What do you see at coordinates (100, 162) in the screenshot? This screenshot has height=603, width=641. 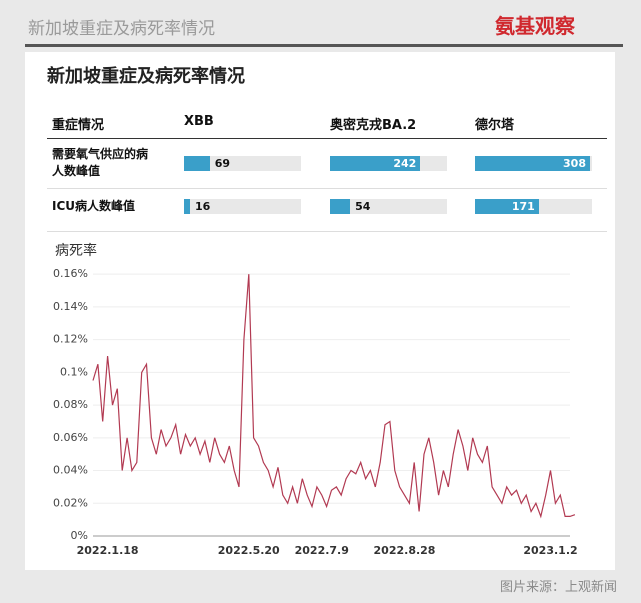 I see `row-label: 需要氧气供应的病人数峰值` at bounding box center [100, 162].